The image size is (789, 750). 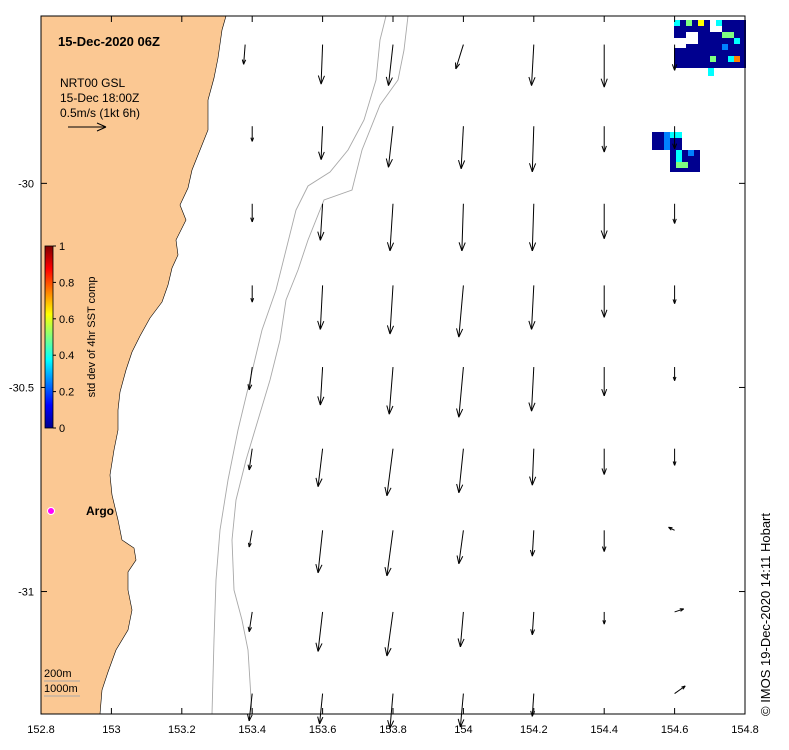 I want to click on x-tick-label: 154.8, so click(x=745, y=730).